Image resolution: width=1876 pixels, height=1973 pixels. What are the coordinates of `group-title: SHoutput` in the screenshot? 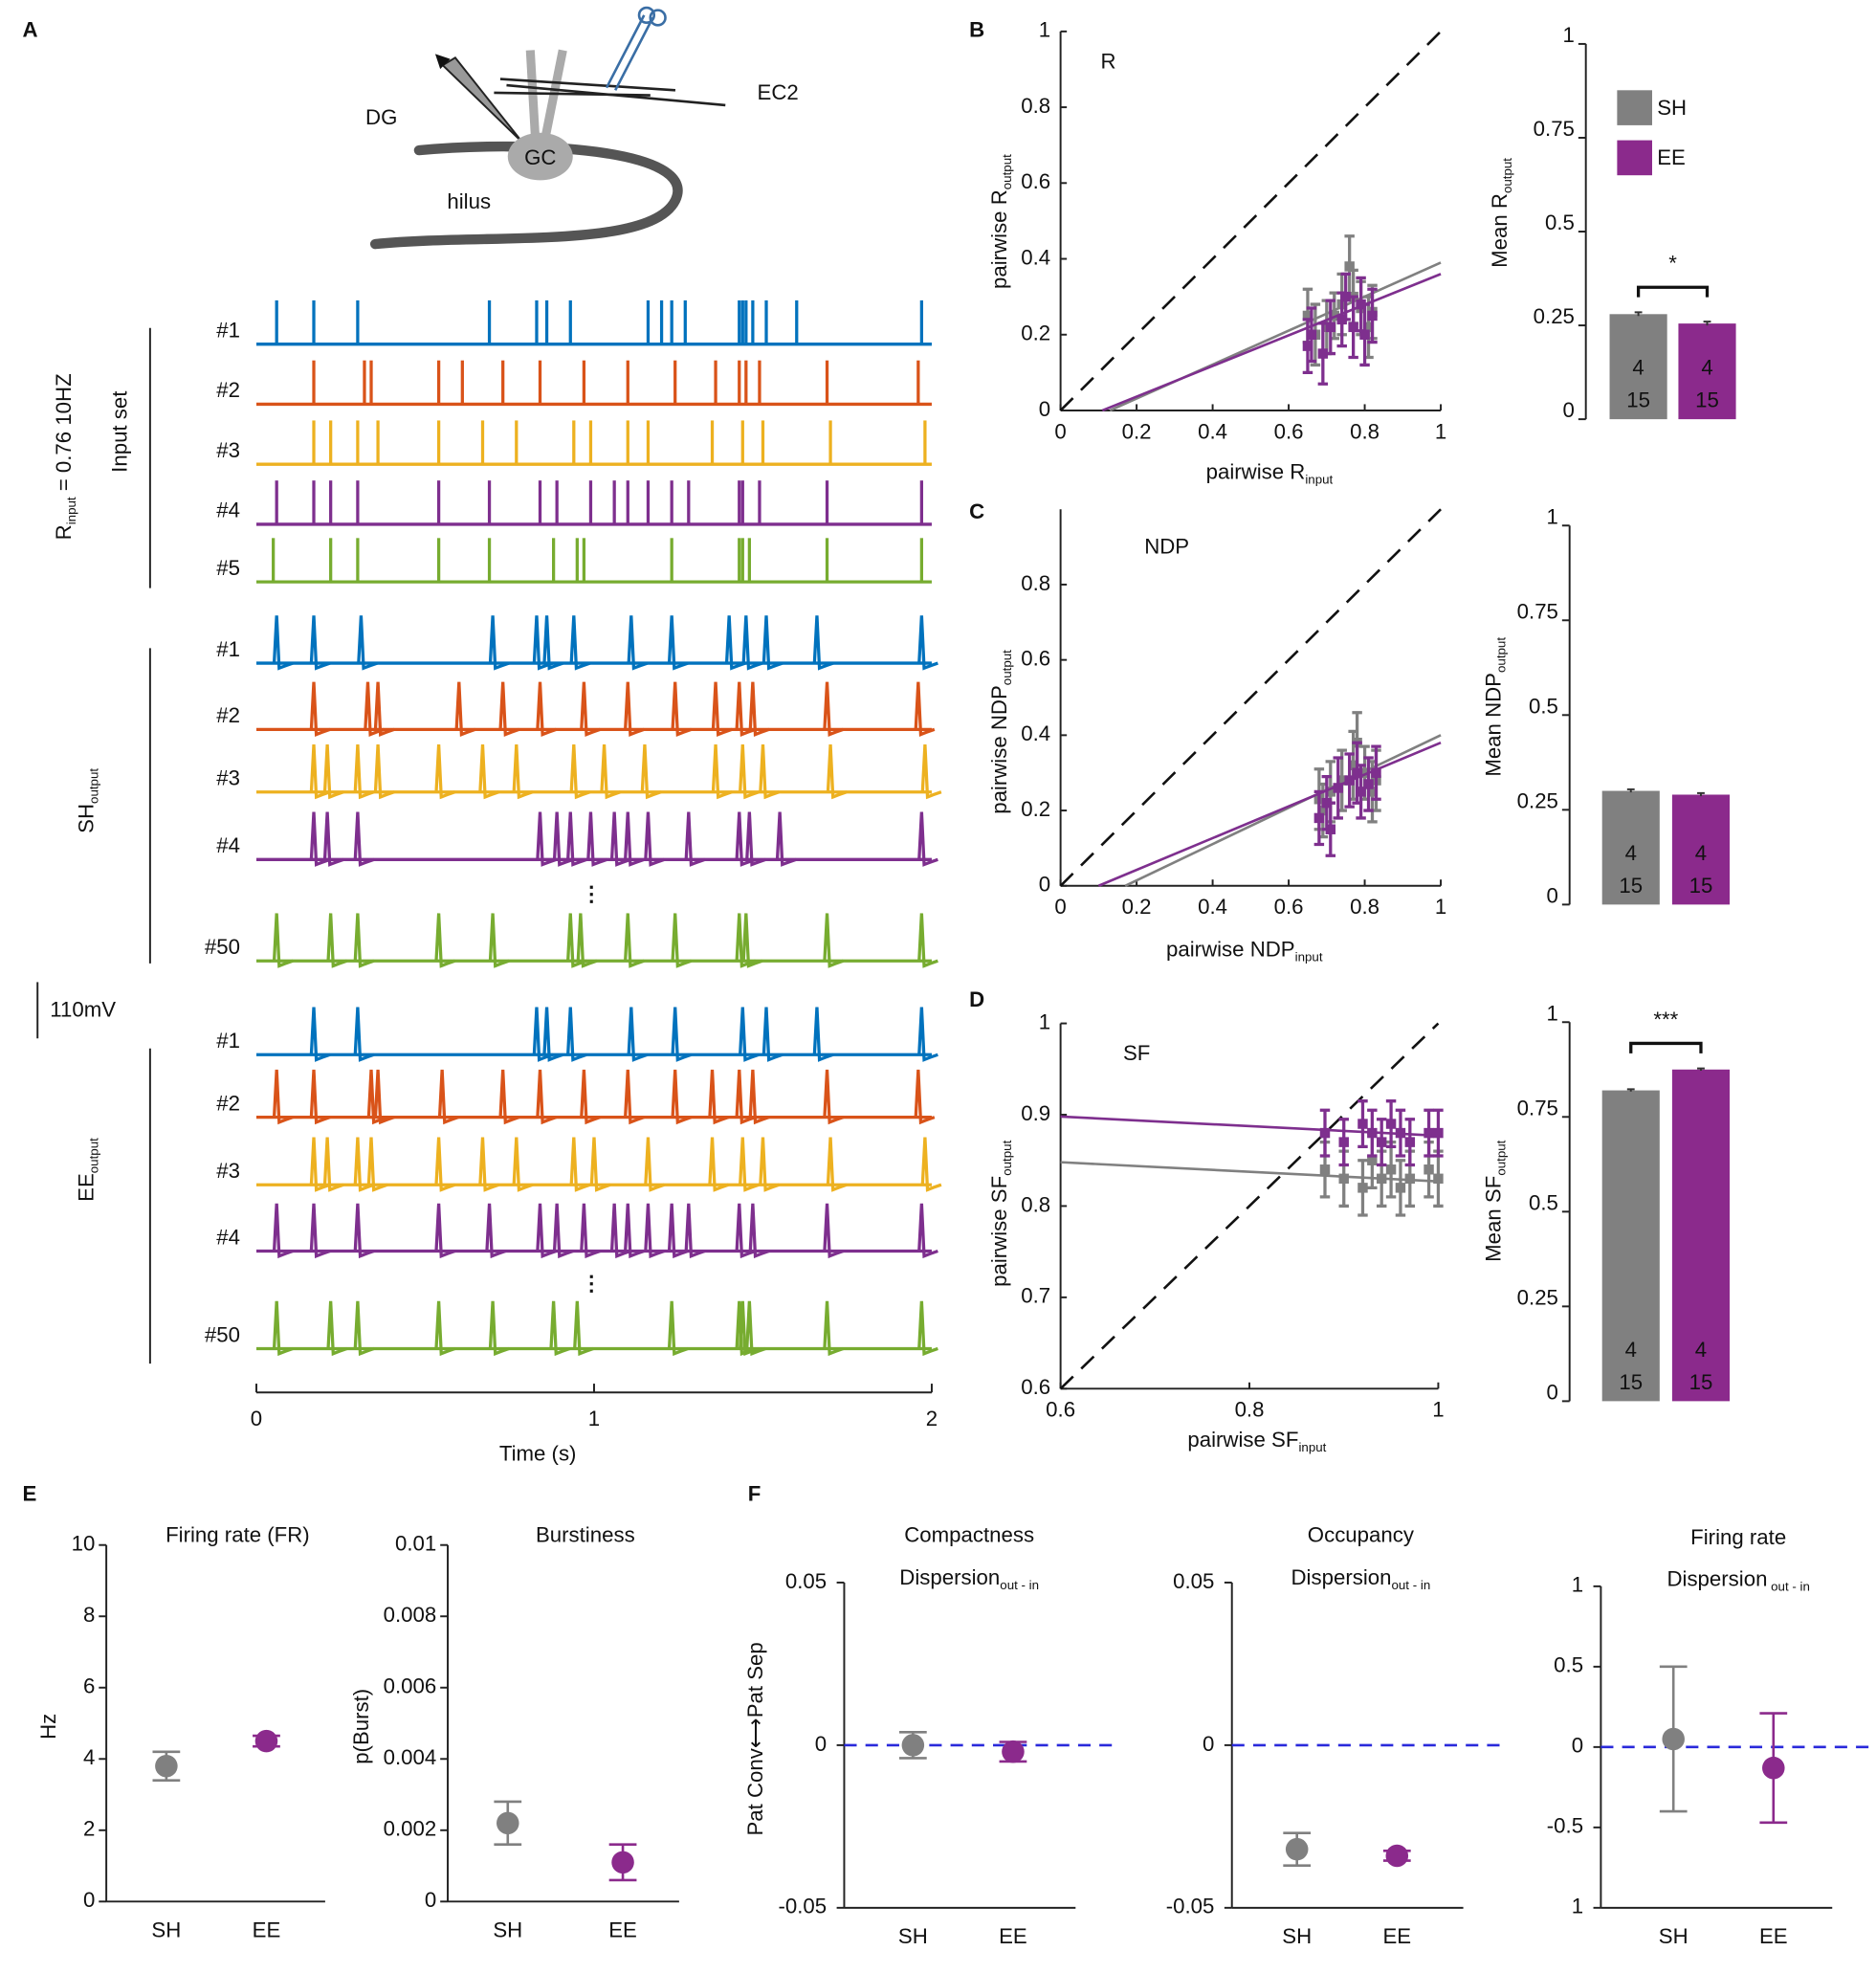 It's located at (87, 800).